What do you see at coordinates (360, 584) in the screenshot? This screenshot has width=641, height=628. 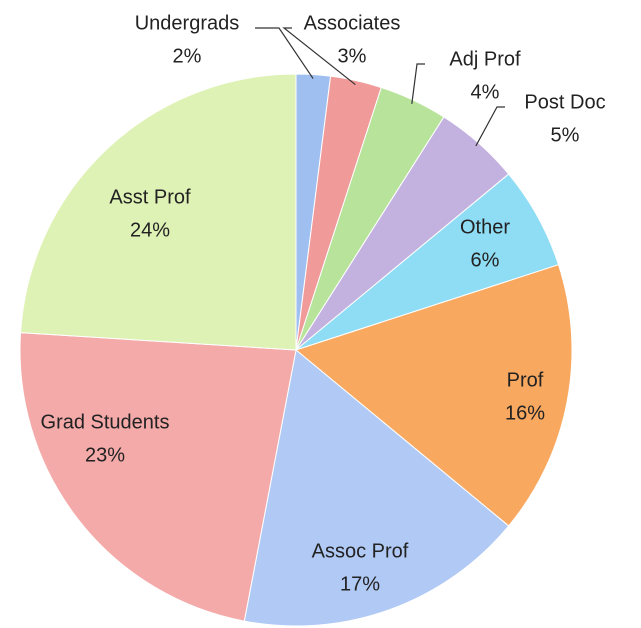 I see `value-label: 17%` at bounding box center [360, 584].